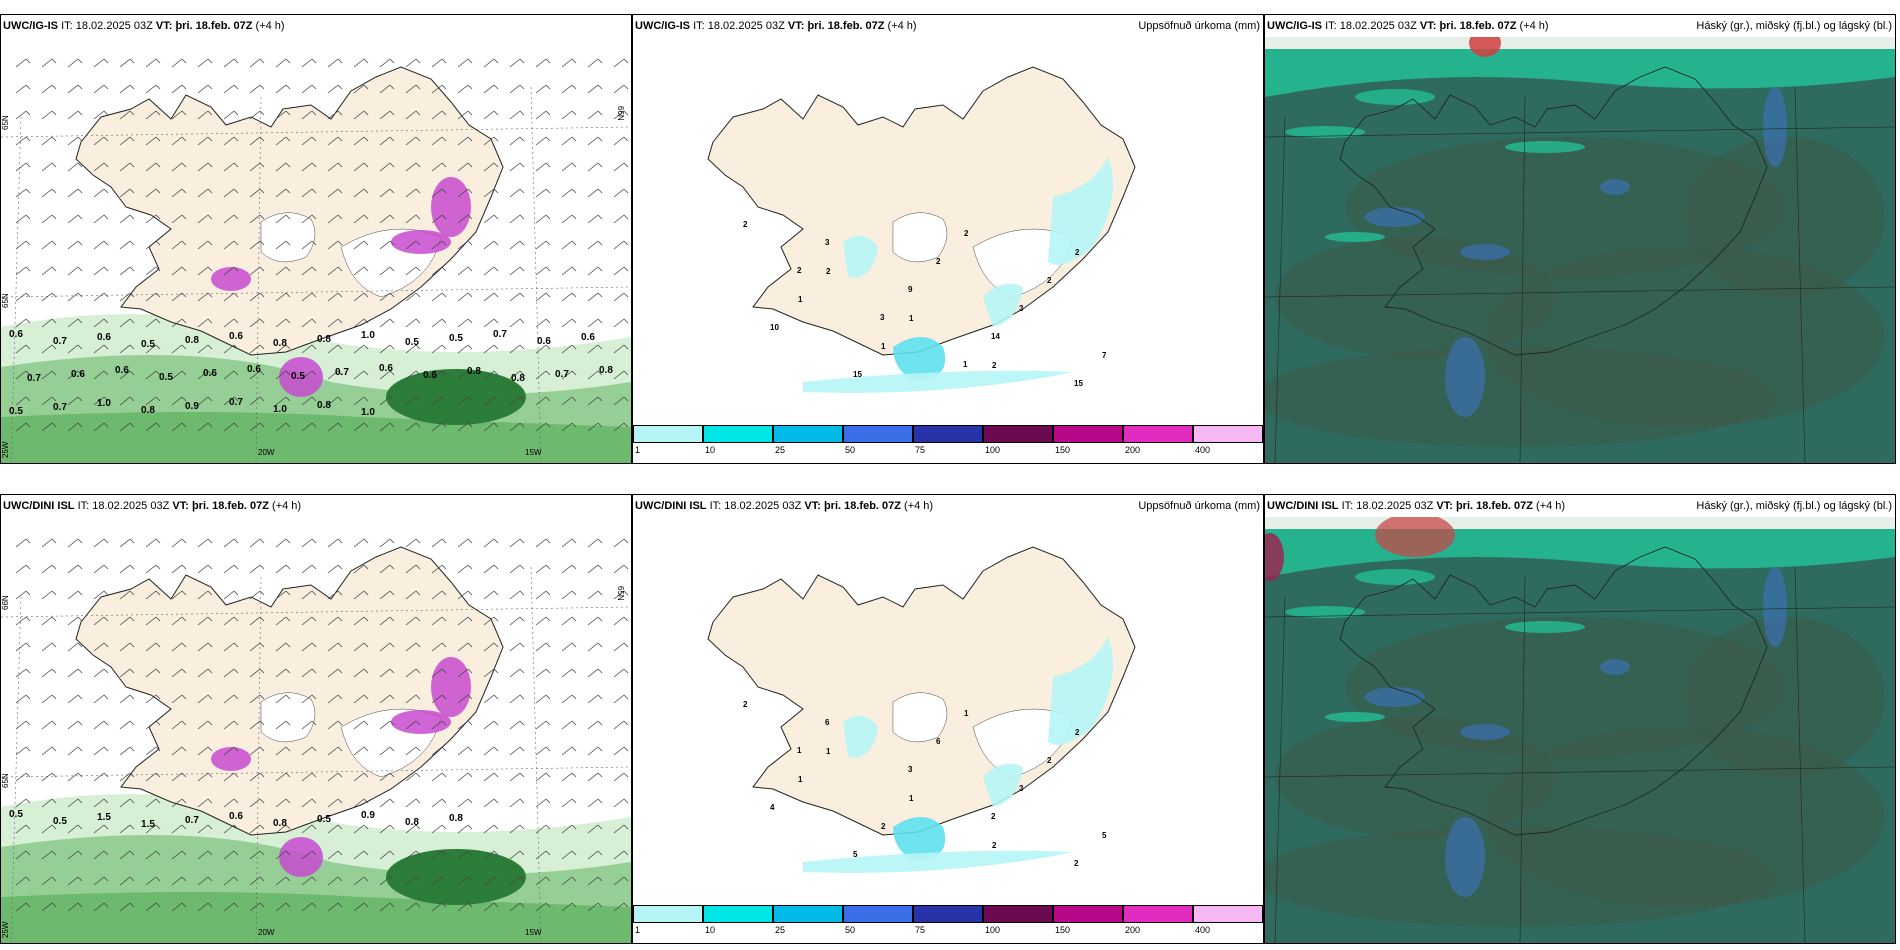 This screenshot has width=1900, height=950. Describe the element at coordinates (114, 26) in the screenshot. I see `it-value: 18.02.2025 03Z` at that location.